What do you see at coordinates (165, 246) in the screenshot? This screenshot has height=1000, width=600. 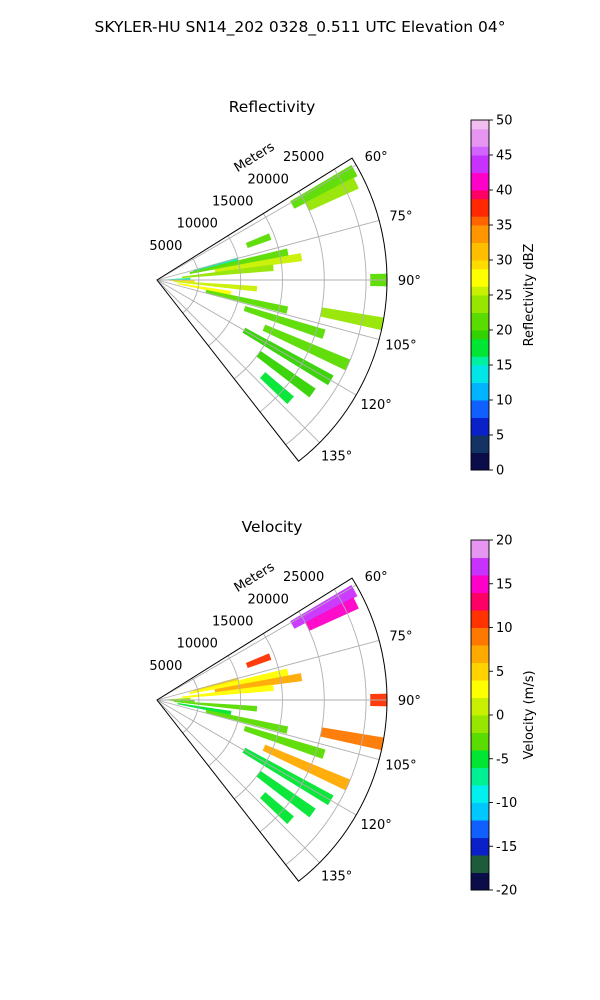 I see `refl-range-tick-label: 5000` at bounding box center [165, 246].